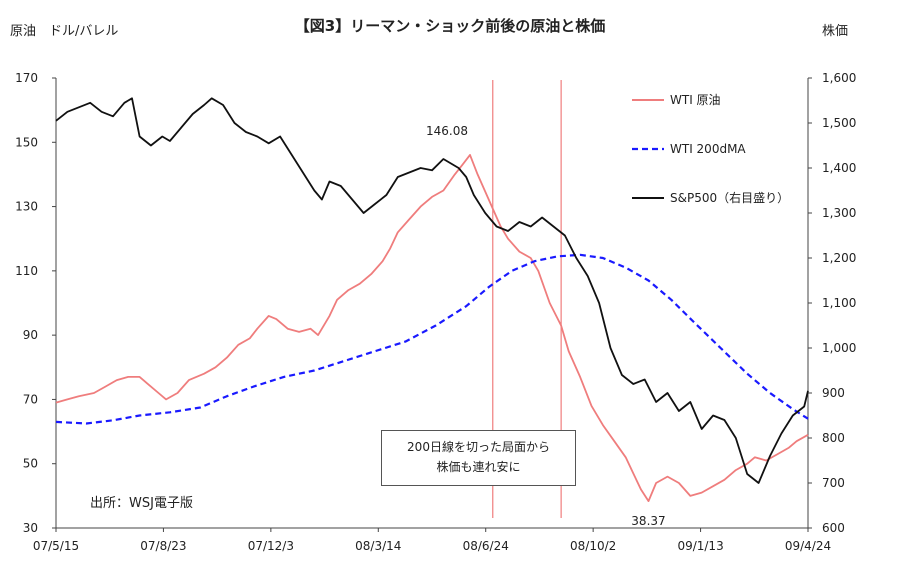  Describe the element at coordinates (729, 197) in the screenshot. I see `legend-label-3: S&P500（右目盛り）` at that location.